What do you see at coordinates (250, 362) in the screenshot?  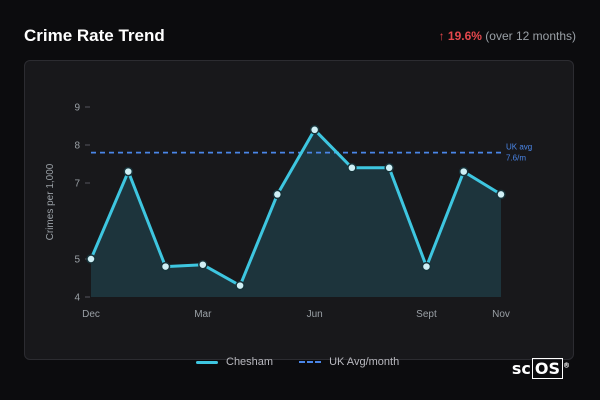 I see `legend-label-chesham: Chesham` at bounding box center [250, 362].